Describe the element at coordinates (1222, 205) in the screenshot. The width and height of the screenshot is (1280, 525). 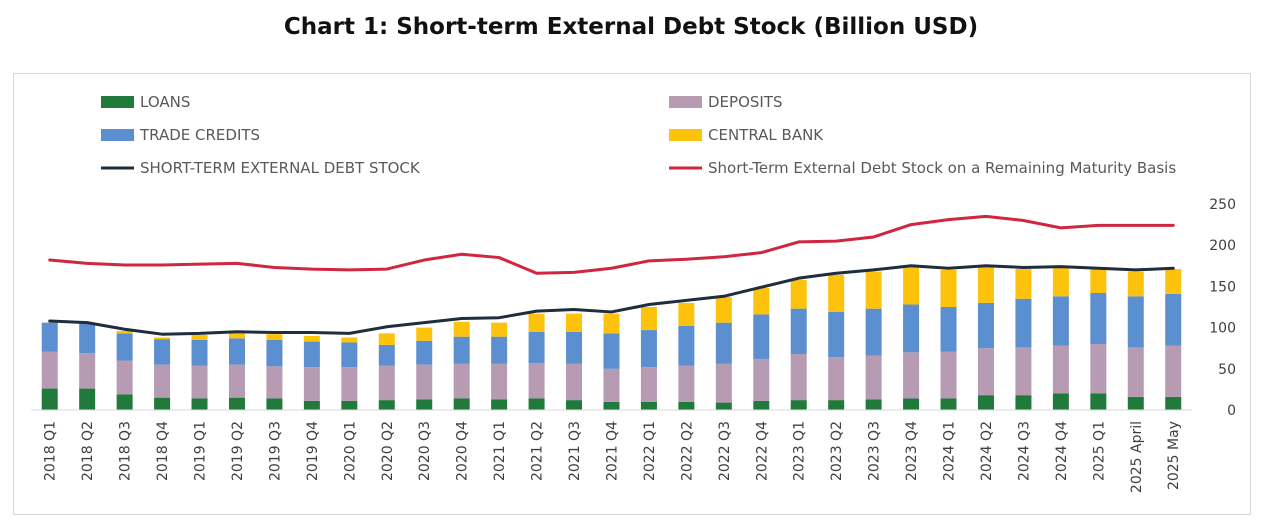
I see `y-tick-label: 250` at that location.